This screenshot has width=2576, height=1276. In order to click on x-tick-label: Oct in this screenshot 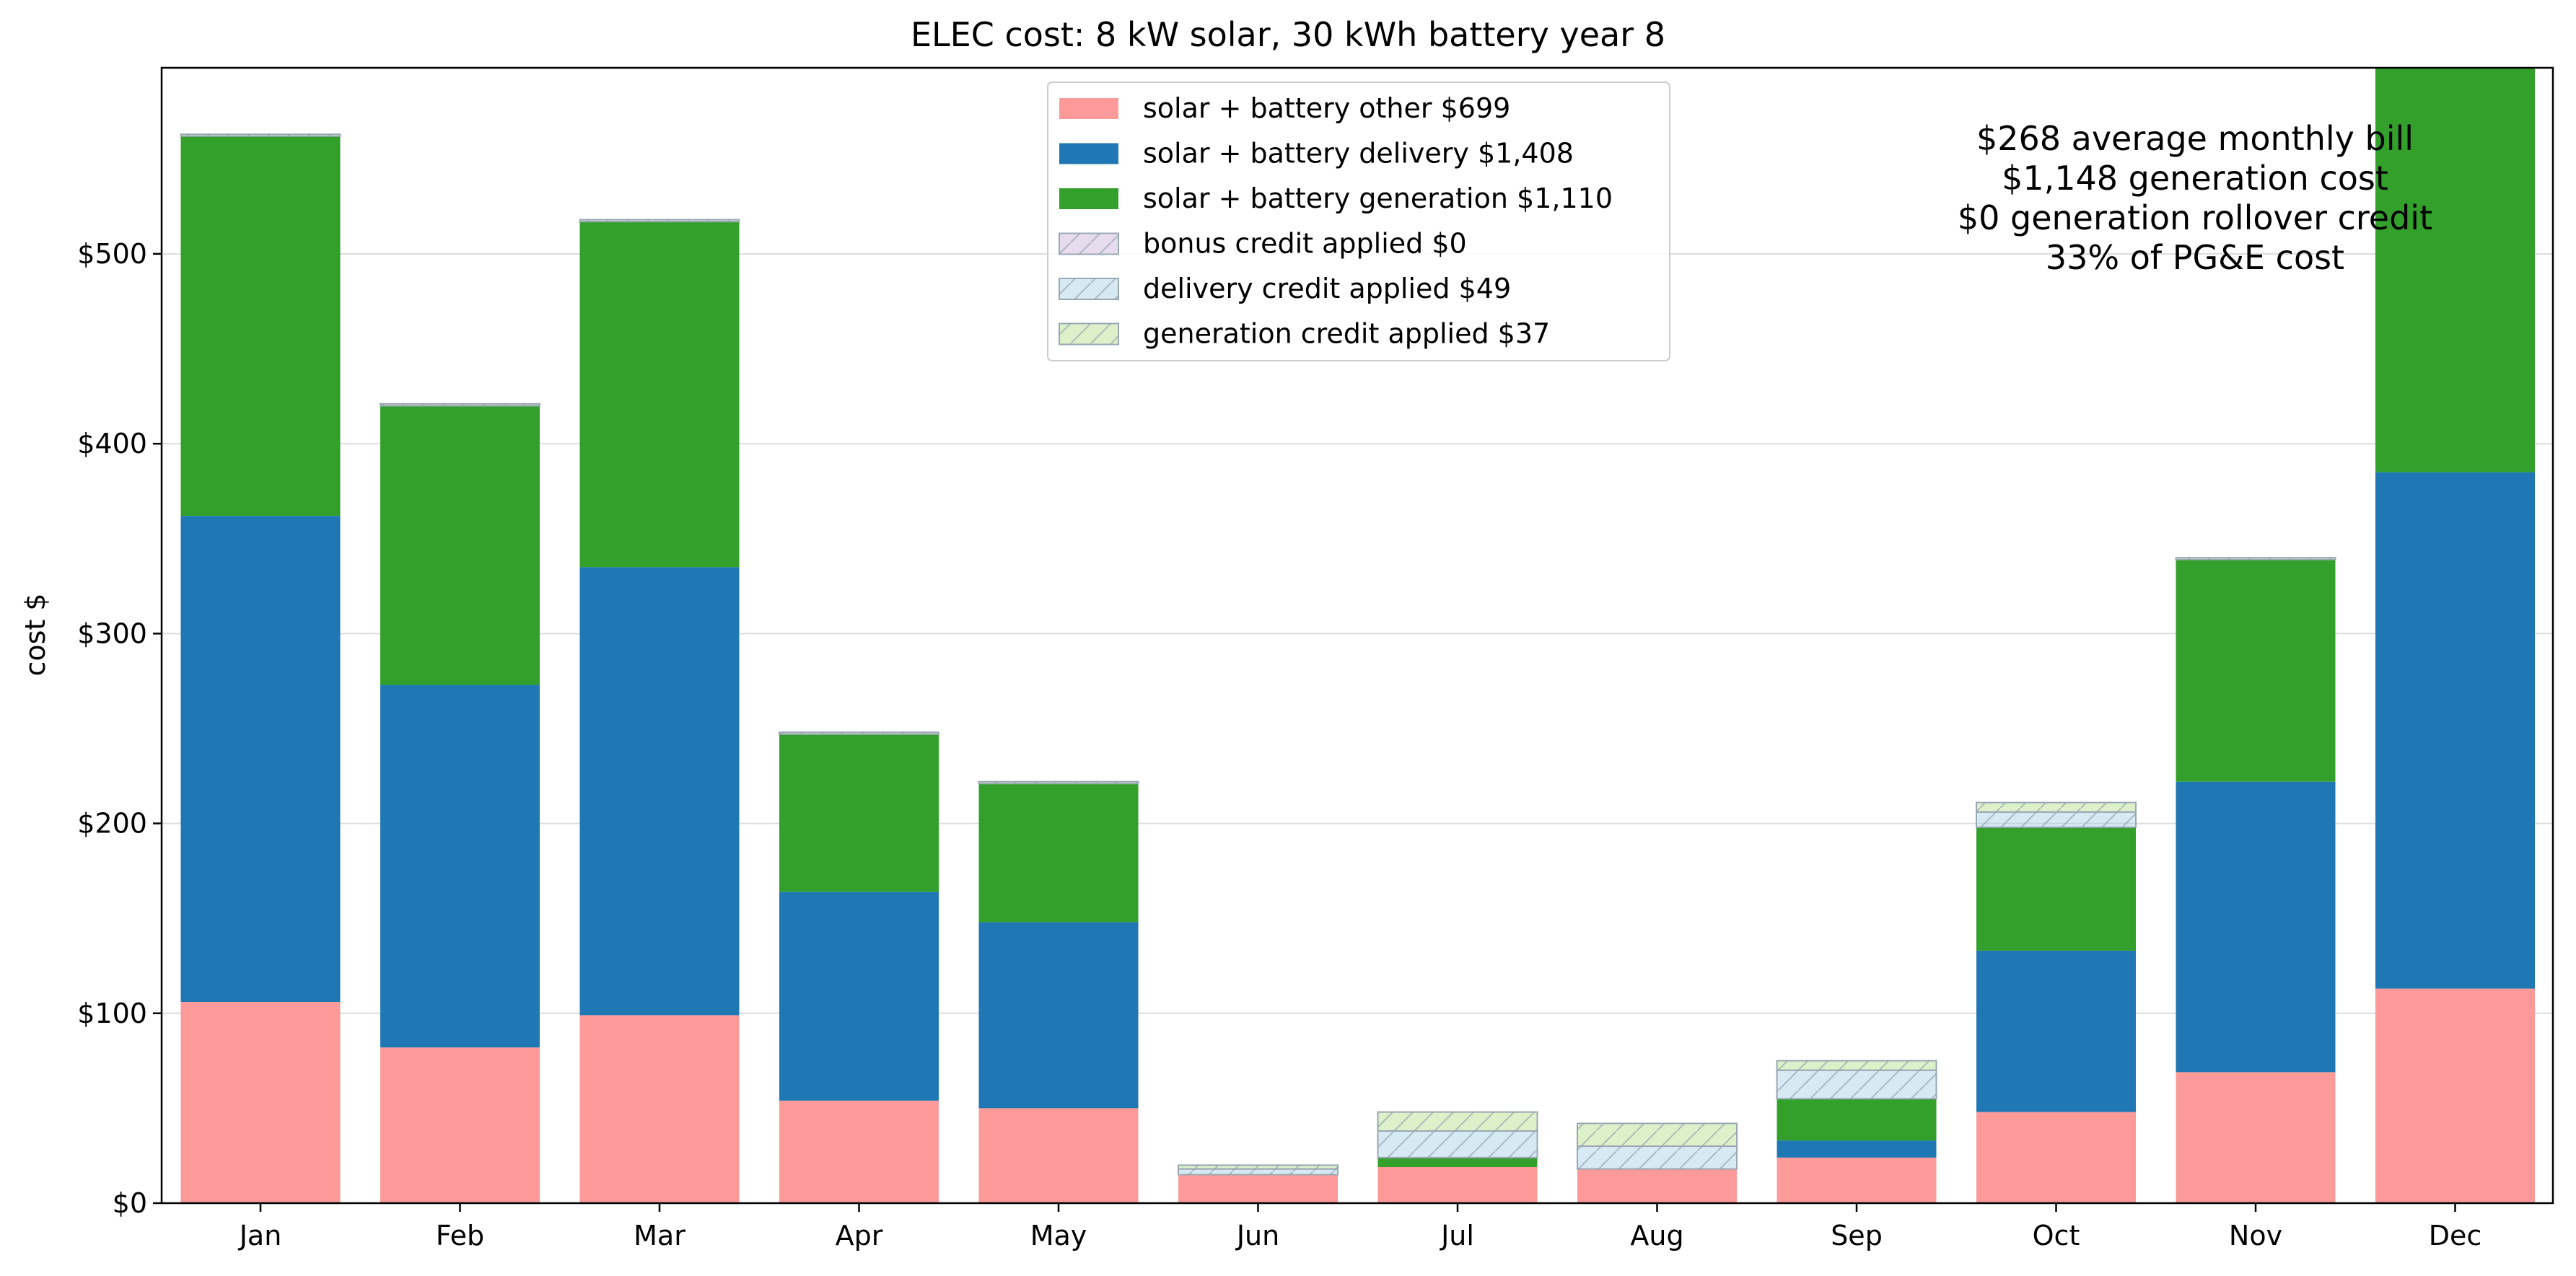, I will do `click(2056, 1235)`.